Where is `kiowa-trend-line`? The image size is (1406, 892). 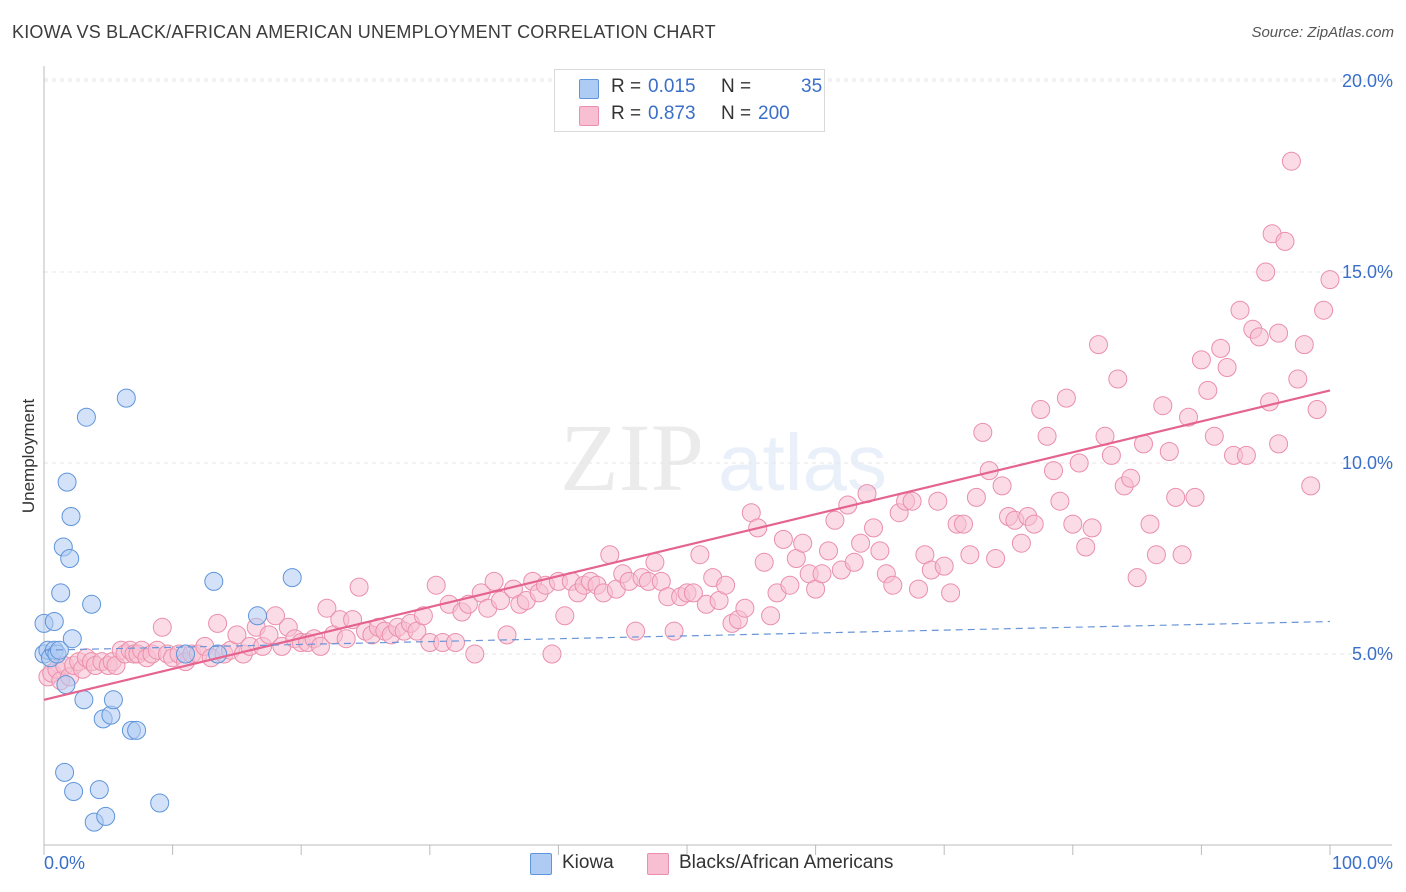 kiowa-trend-line is located at coordinates (687, 635).